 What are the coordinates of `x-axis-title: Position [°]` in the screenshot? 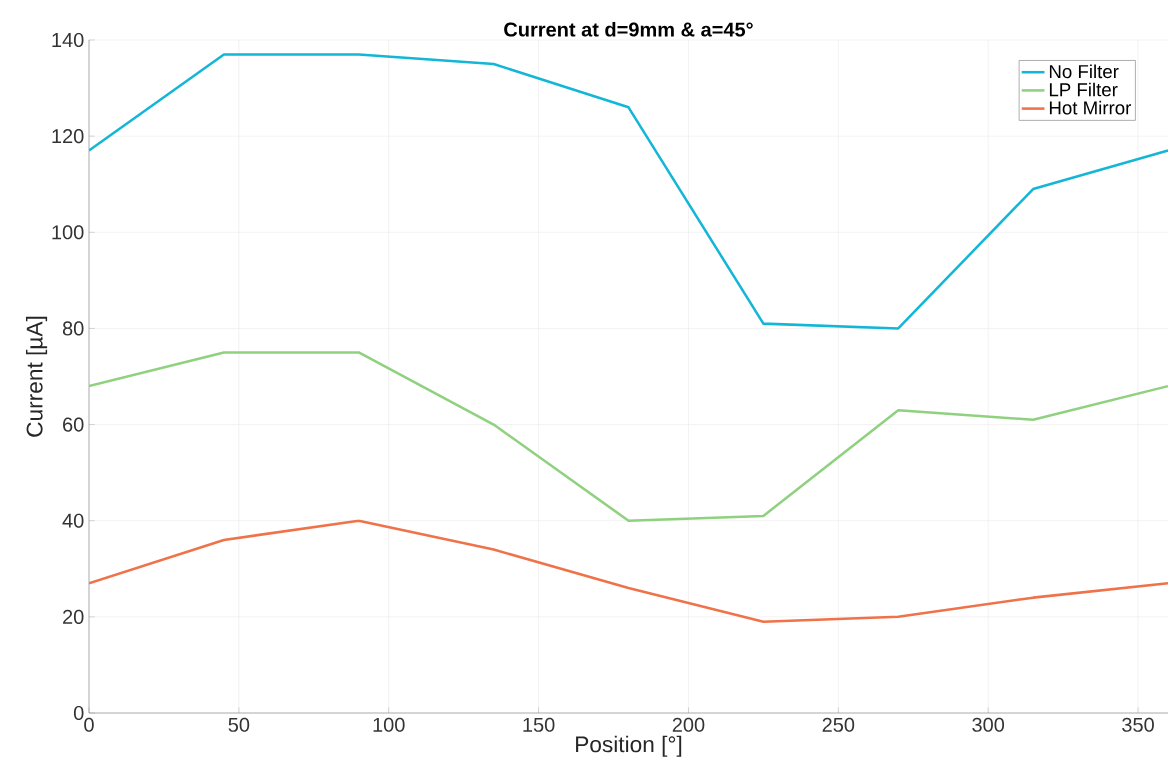 It's located at (629, 746).